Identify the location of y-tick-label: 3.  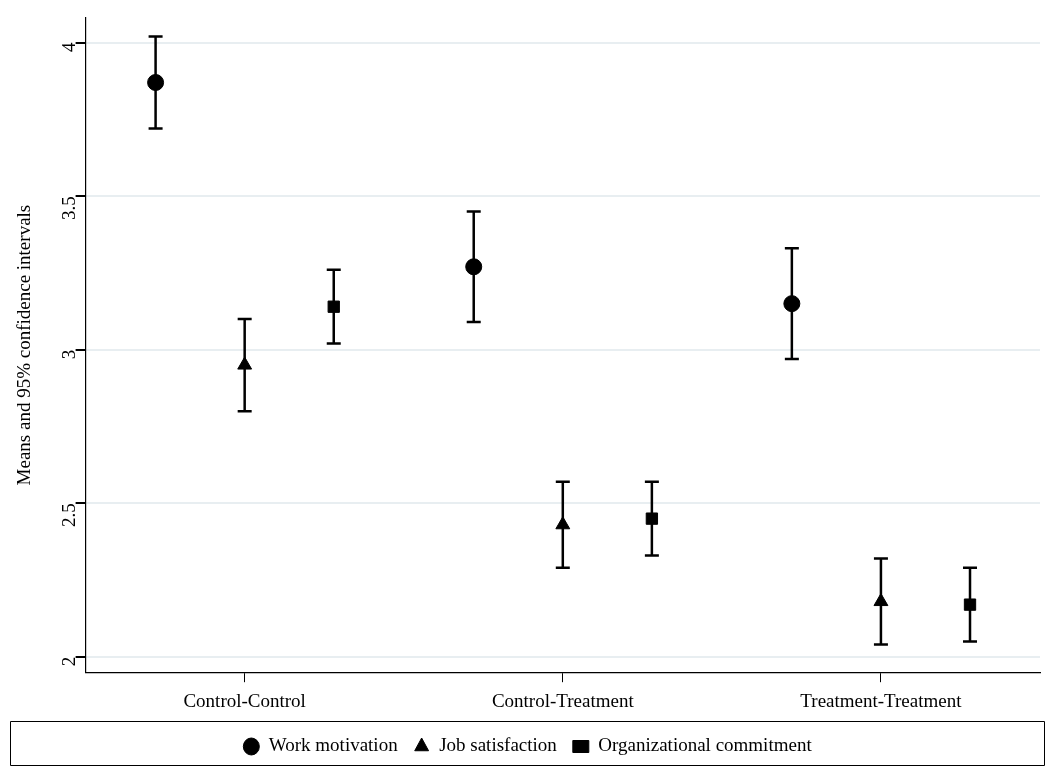
(68, 354).